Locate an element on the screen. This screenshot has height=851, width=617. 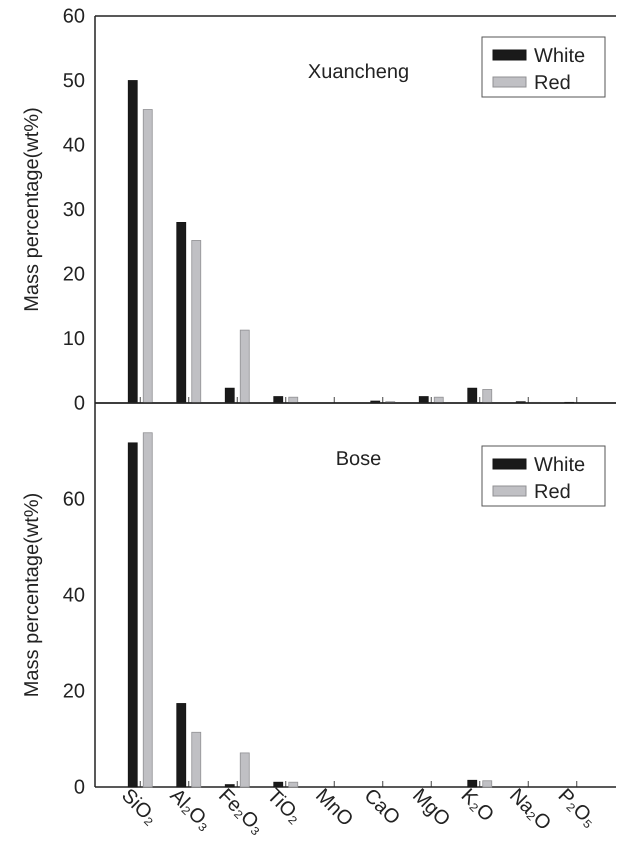
y-tick-label: 30 is located at coordinates (73, 209).